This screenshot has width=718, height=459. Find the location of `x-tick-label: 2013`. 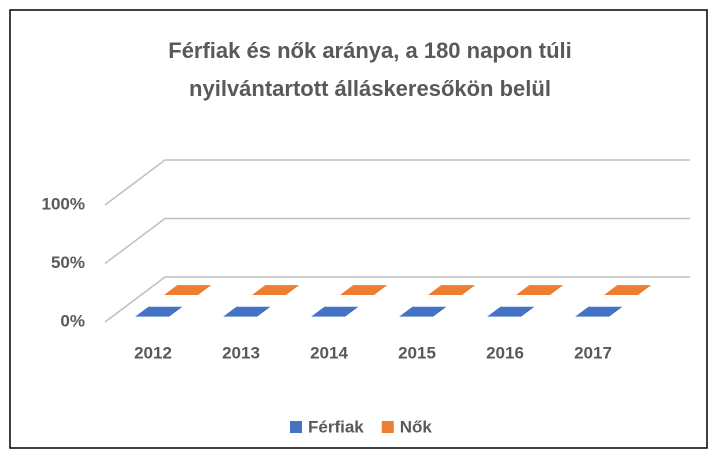

x-tick-label: 2013 is located at coordinates (241, 352).